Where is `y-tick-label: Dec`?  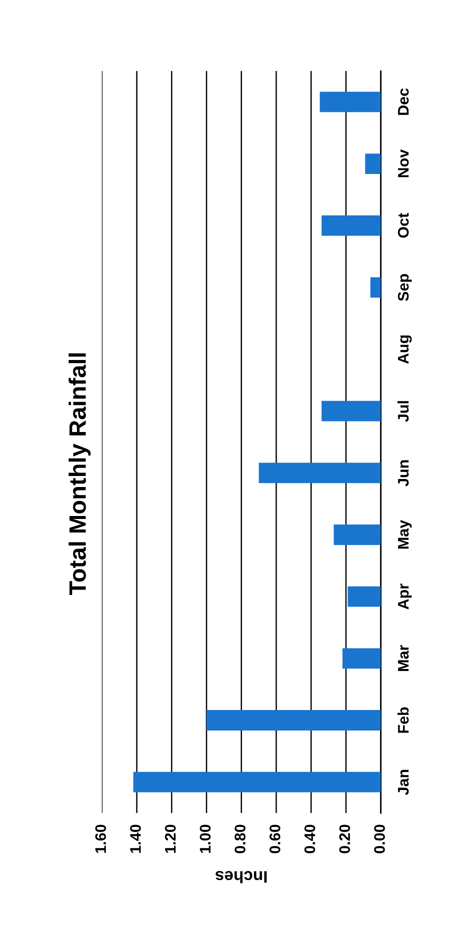 y-tick-label: Dec is located at coordinates (403, 101).